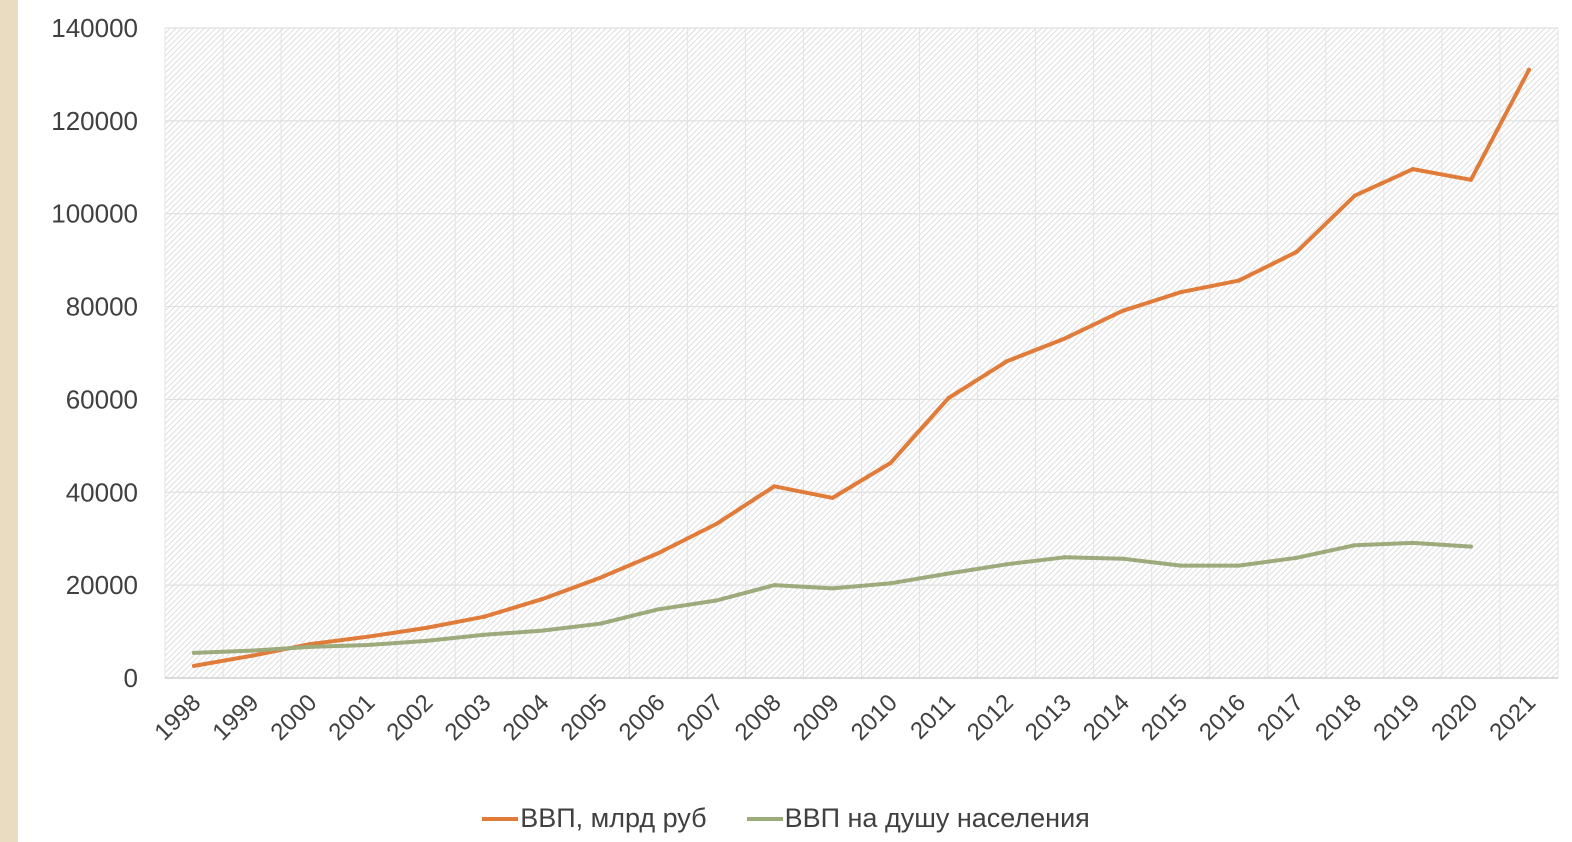 This screenshot has height=842, width=1572. What do you see at coordinates (94, 121) in the screenshot?
I see `y-tick-label: 120000` at bounding box center [94, 121].